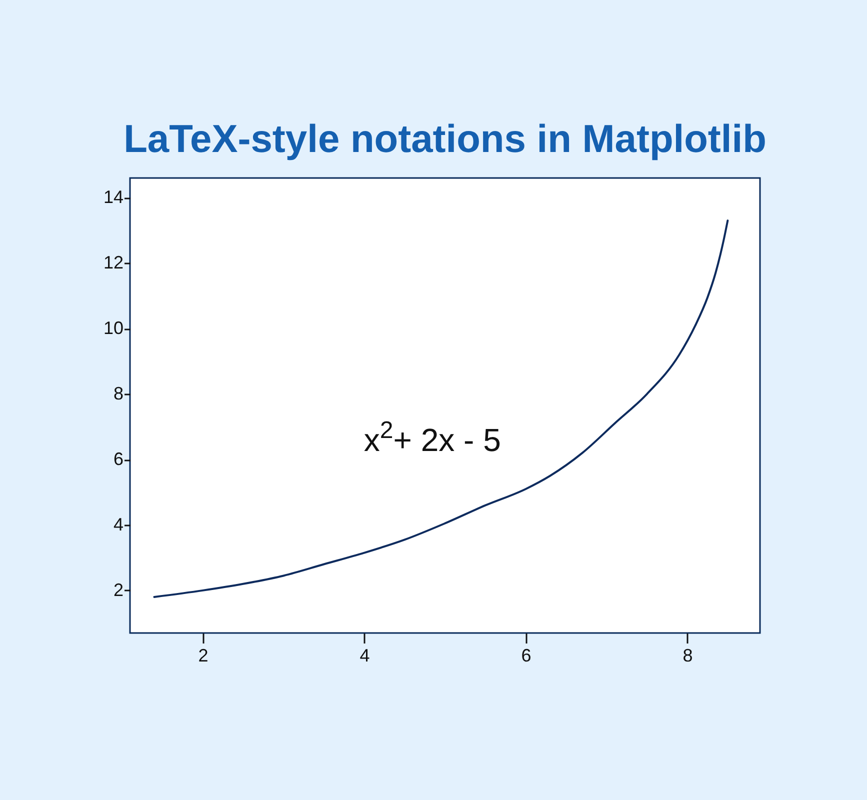  I want to click on y-tick-label: 6, so click(118, 459).